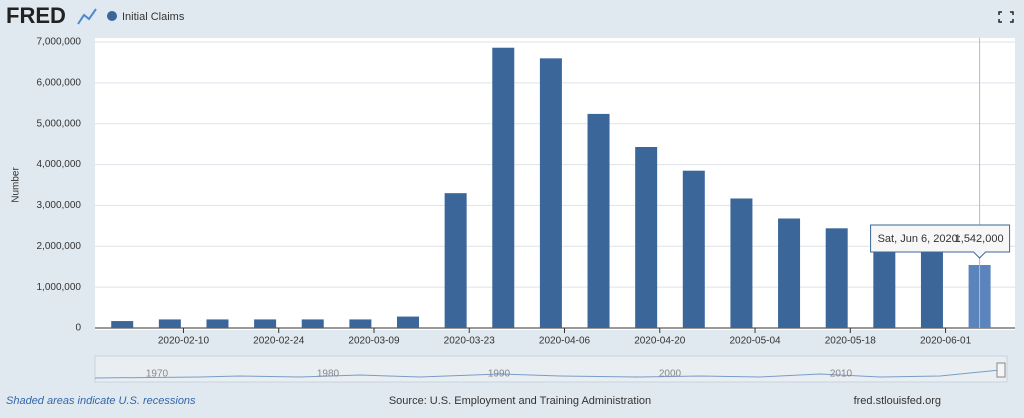  Describe the element at coordinates (59, 42) in the screenshot. I see `y-tick-label: 7,000,000` at that location.